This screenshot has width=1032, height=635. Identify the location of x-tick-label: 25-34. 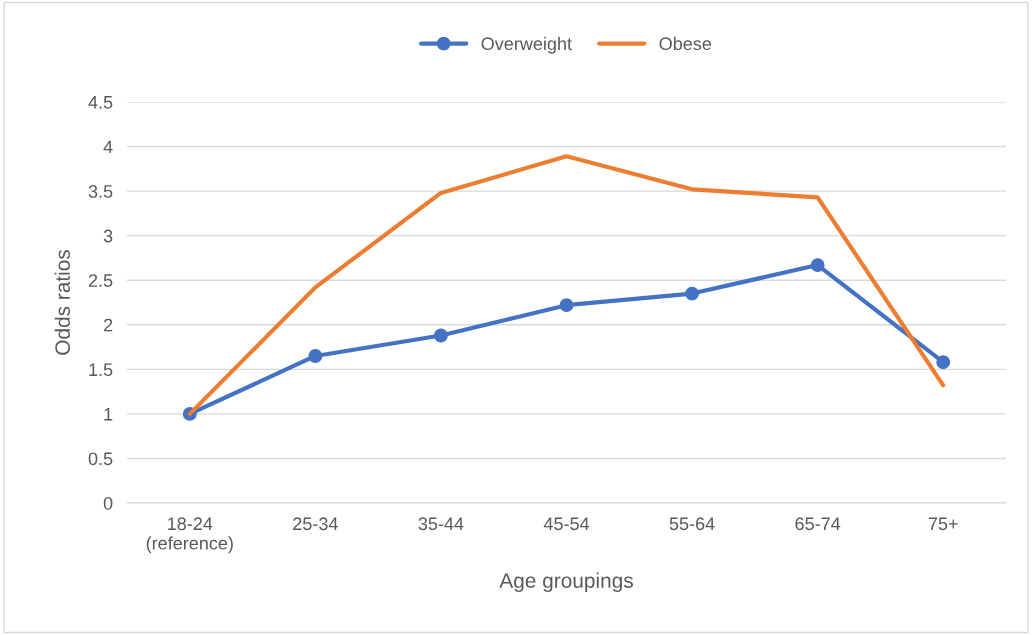
(315, 524).